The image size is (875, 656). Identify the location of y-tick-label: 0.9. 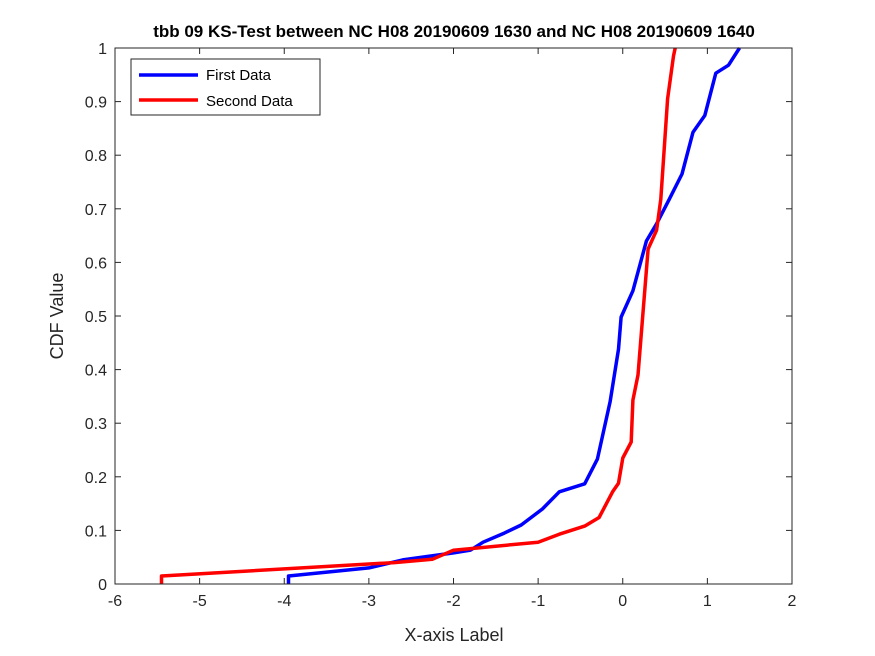
(96, 103).